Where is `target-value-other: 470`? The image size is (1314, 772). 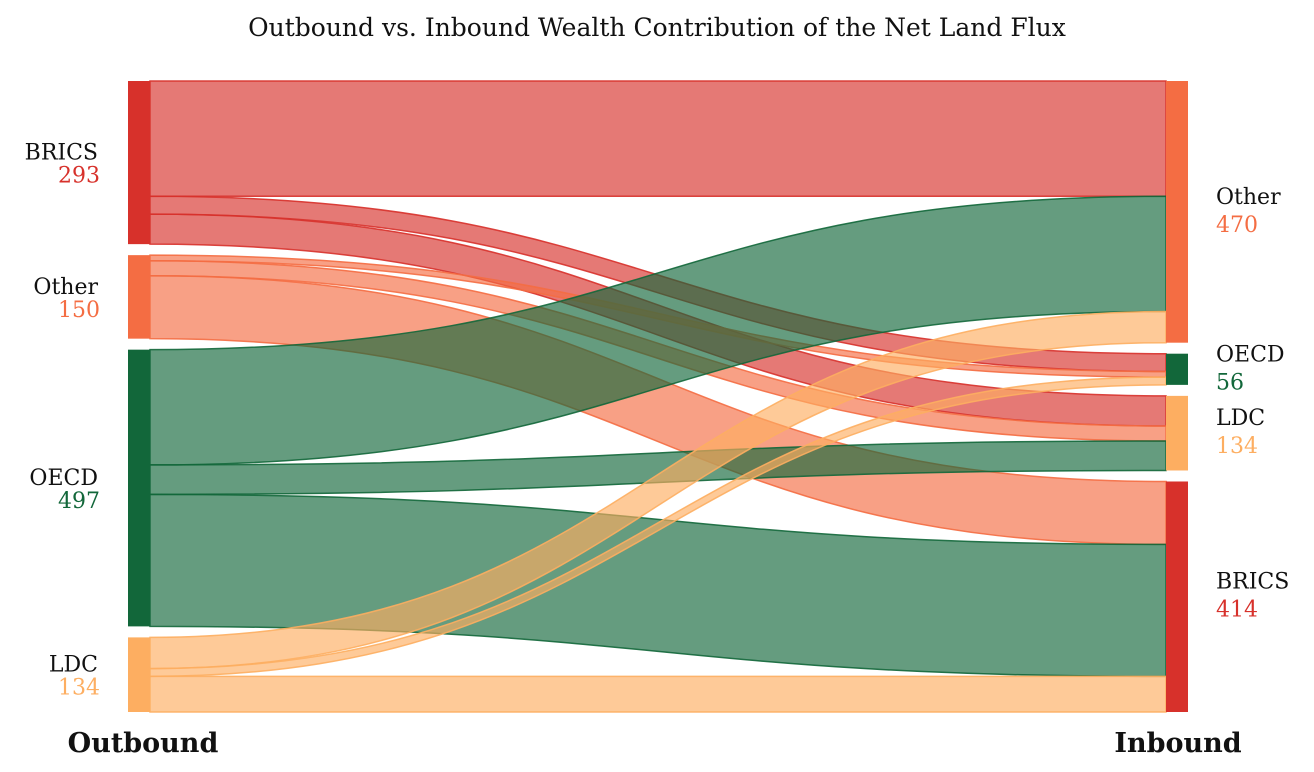 target-value-other: 470 is located at coordinates (1237, 225).